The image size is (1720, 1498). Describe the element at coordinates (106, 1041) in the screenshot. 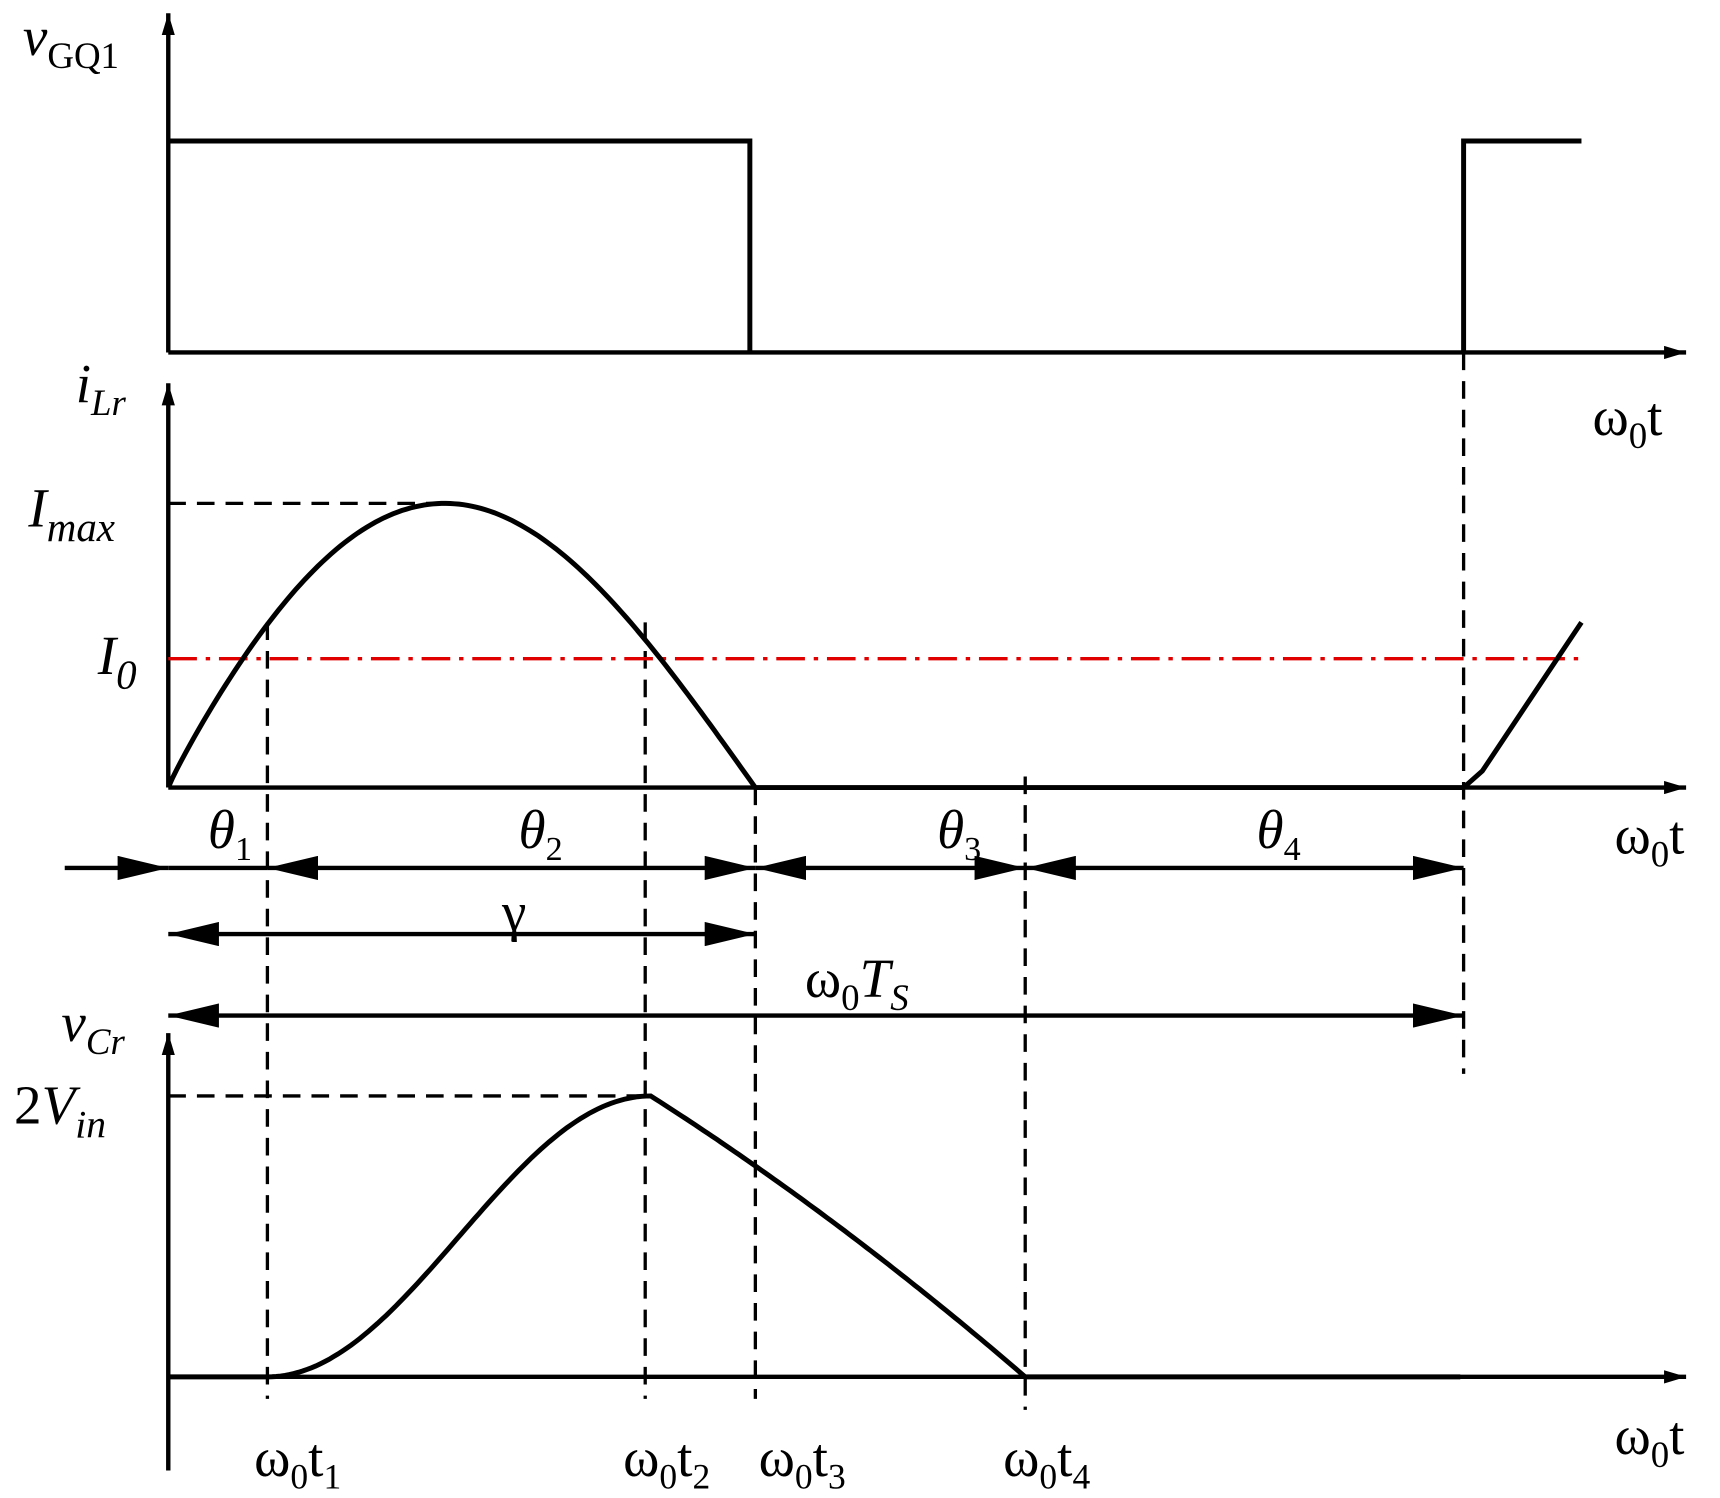

I see `label-part: Cr` at that location.